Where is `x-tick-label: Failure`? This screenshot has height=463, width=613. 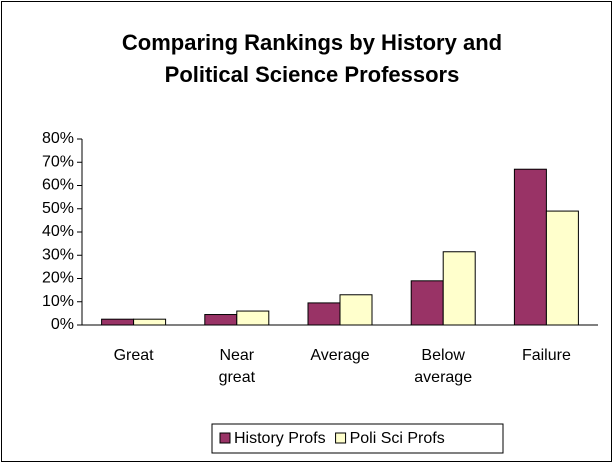 x-tick-label: Failure is located at coordinates (546, 355).